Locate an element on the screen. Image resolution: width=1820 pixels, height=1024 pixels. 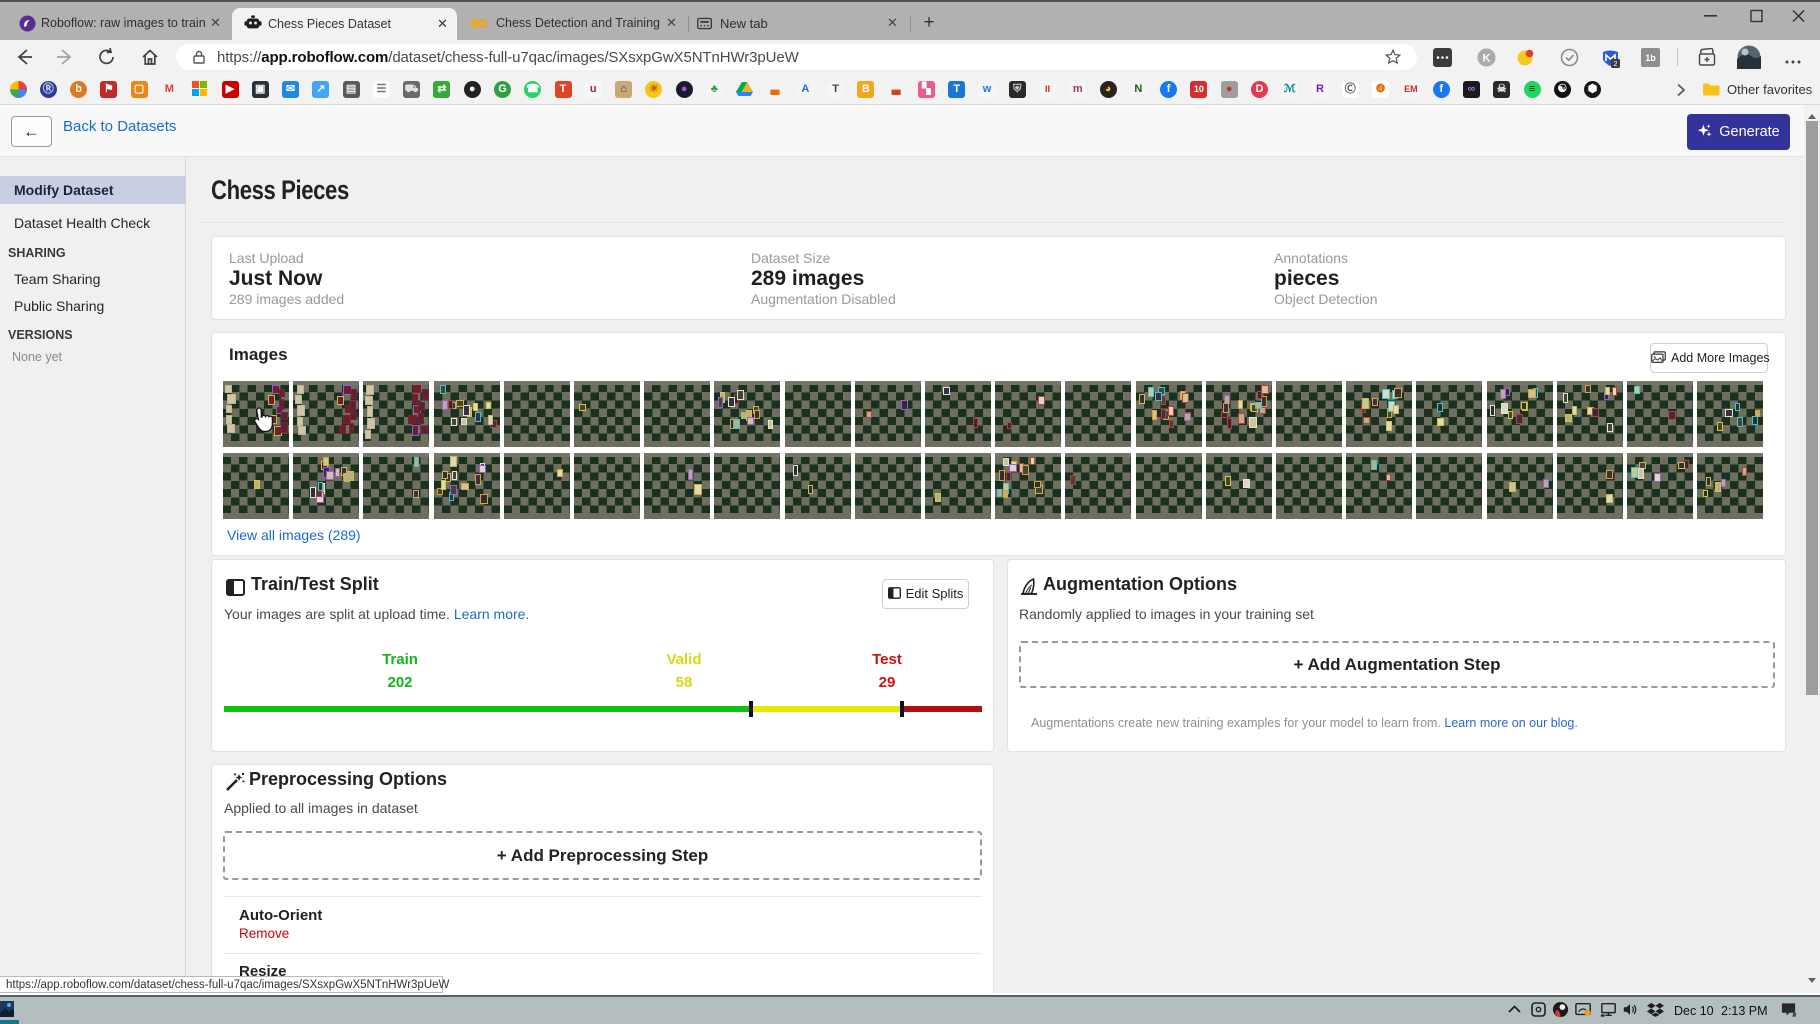
svg-text: 2 is located at coordinates (1615, 63).